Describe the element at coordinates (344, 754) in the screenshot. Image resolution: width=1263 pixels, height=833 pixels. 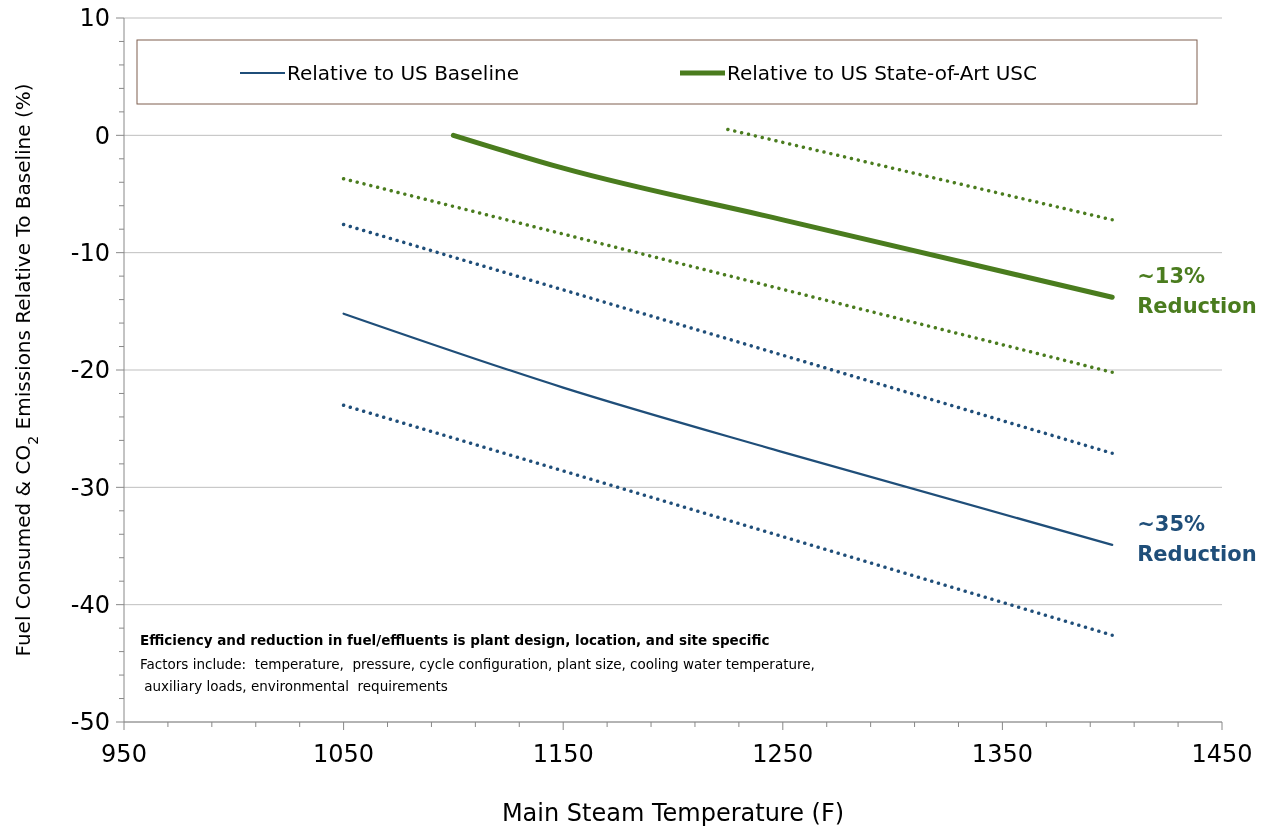
I see `x-tick-label: 1050` at that location.